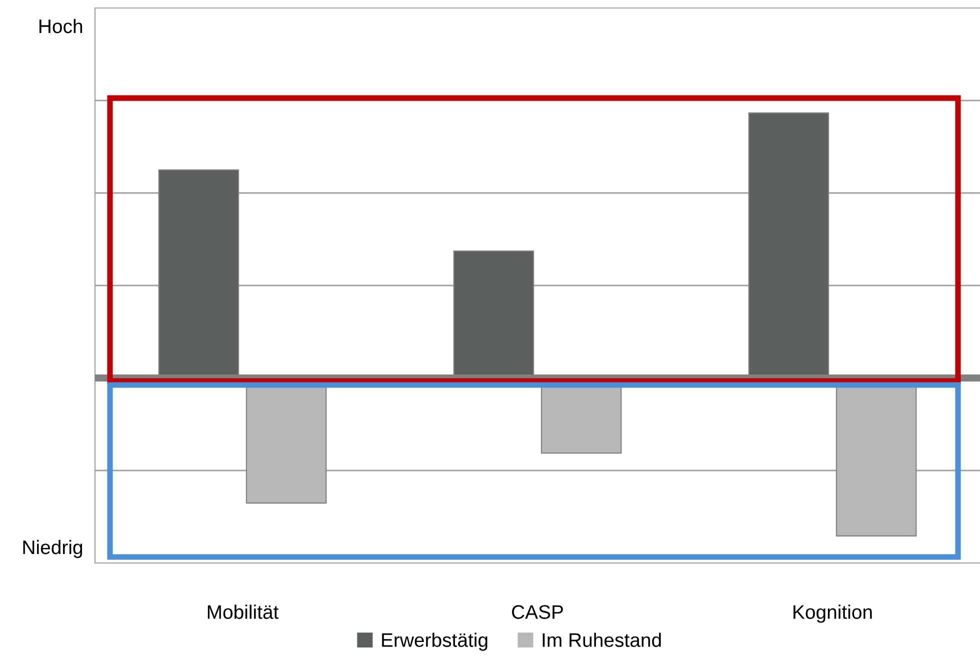 The height and width of the screenshot is (665, 980). What do you see at coordinates (61, 26) in the screenshot?
I see `text: Hoch` at bounding box center [61, 26].